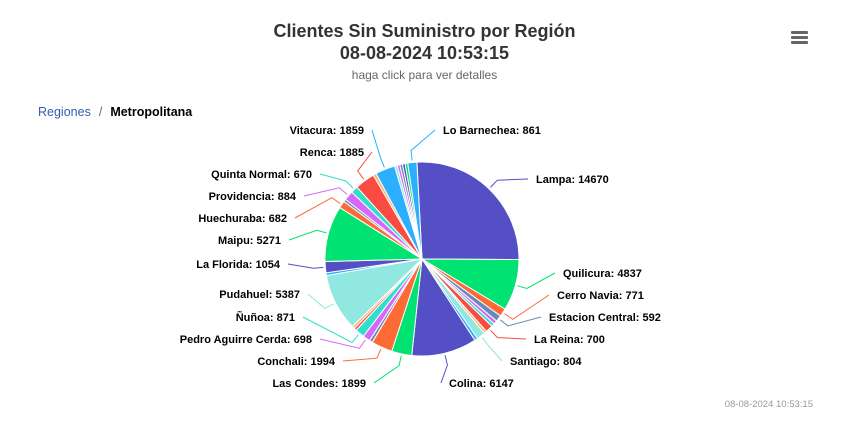 The width and height of the screenshot is (849, 430). Describe the element at coordinates (546, 362) in the screenshot. I see `data-label-santiago: Santiago: 804` at that location.